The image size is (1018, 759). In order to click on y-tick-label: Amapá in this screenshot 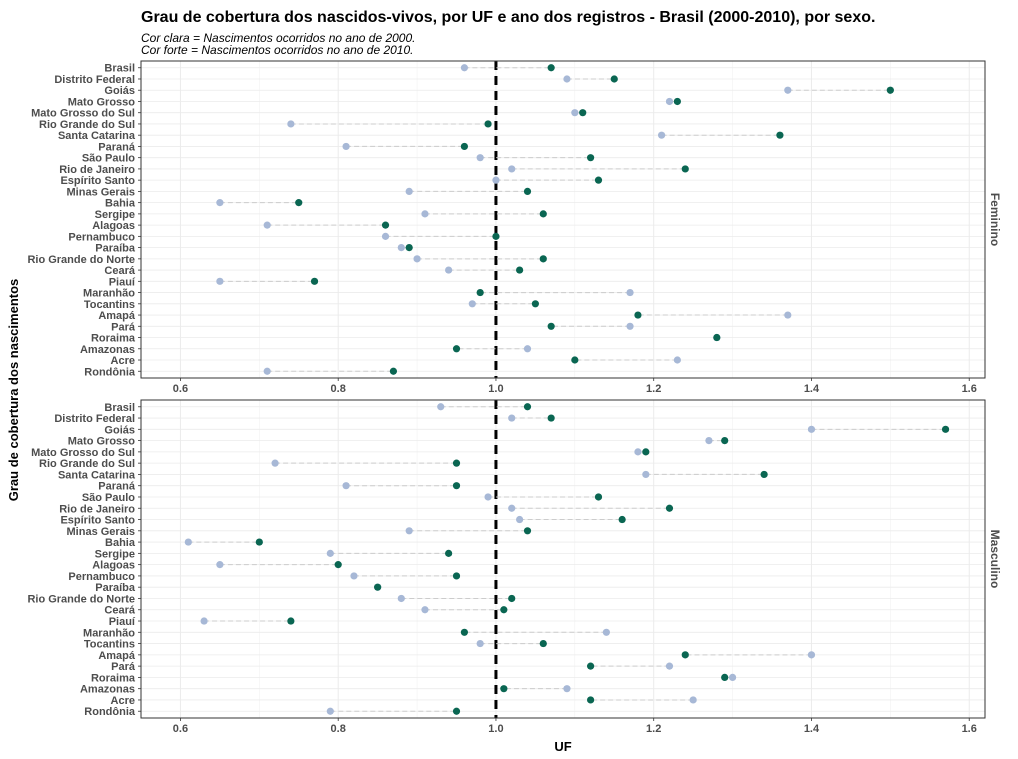, I will do `click(117, 316)`.